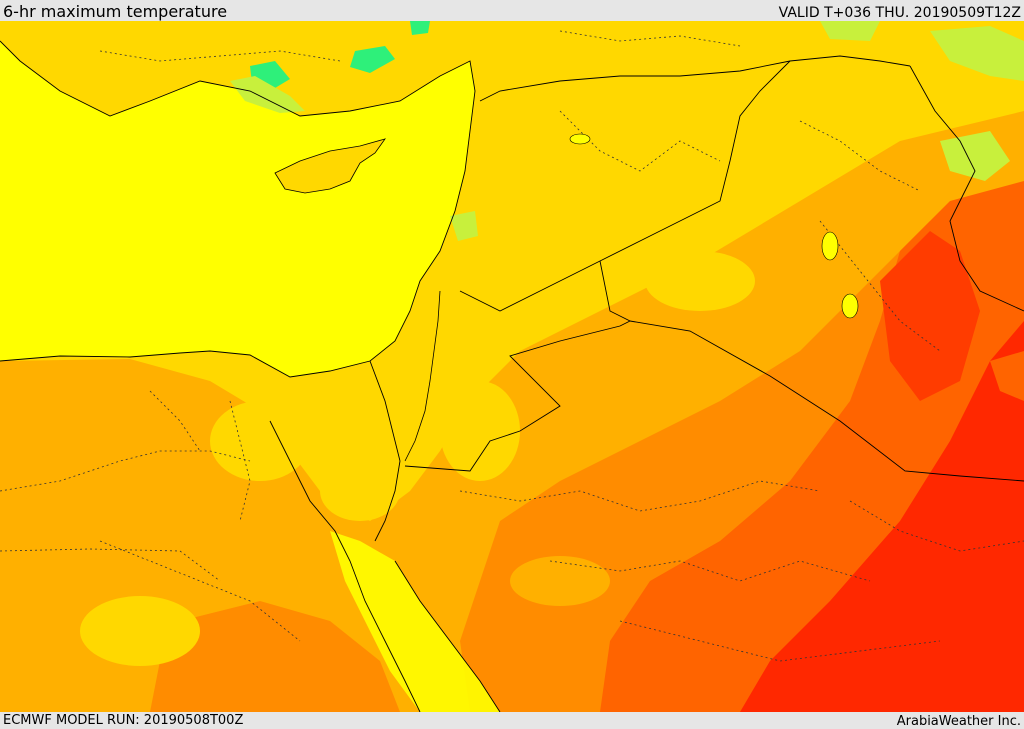 The image size is (1024, 729). Describe the element at coordinates (422, 376) in the screenshot. I see `jordan-river` at that location.